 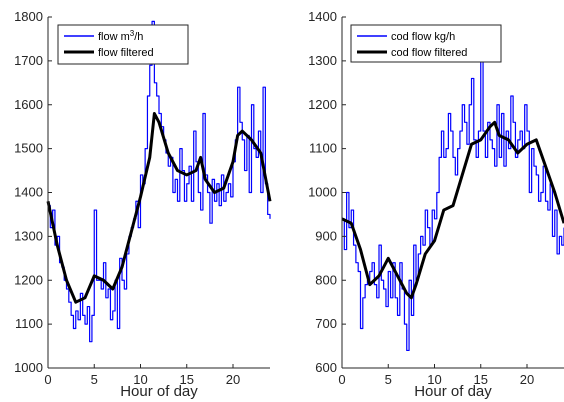 I want to click on y-tick-label: 700, so click(x=326, y=323).